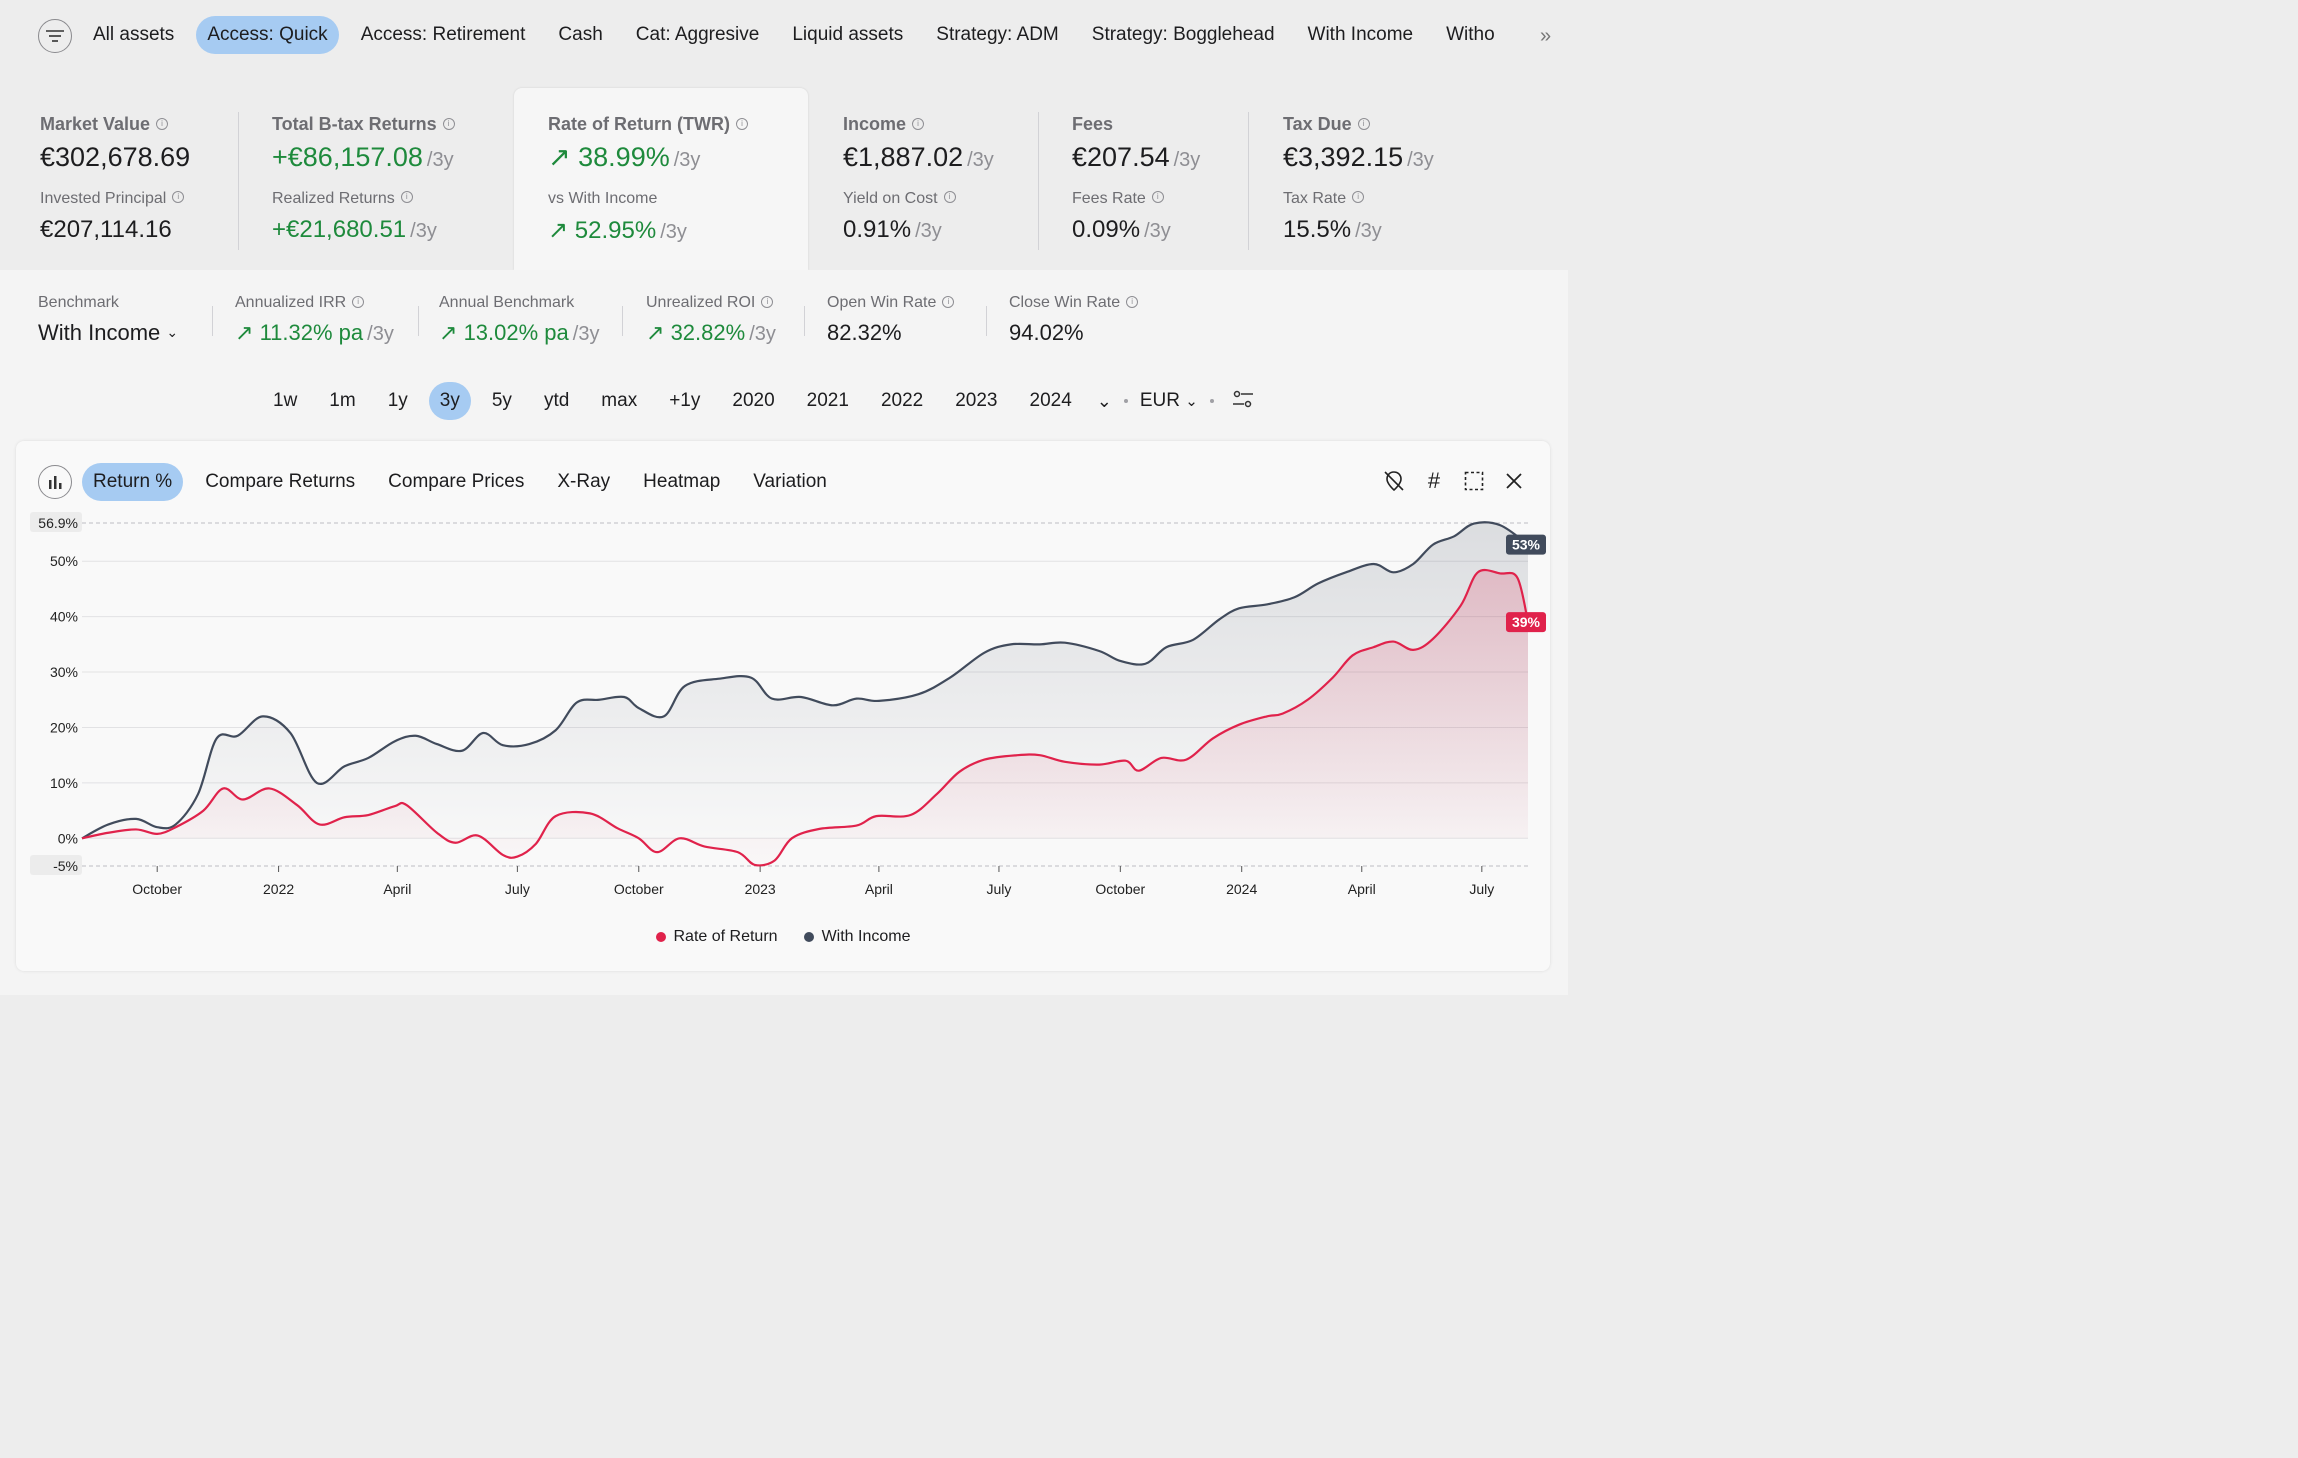  What do you see at coordinates (64, 672) in the screenshot?
I see `y-tick-label: 30%` at bounding box center [64, 672].